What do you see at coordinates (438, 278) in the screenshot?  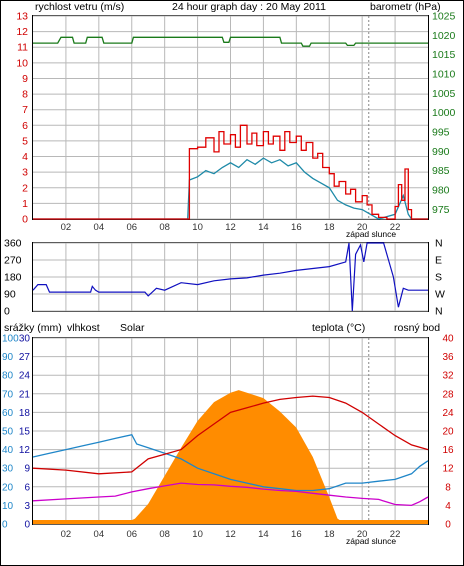 I see `dir-compass-label: S` at bounding box center [438, 278].